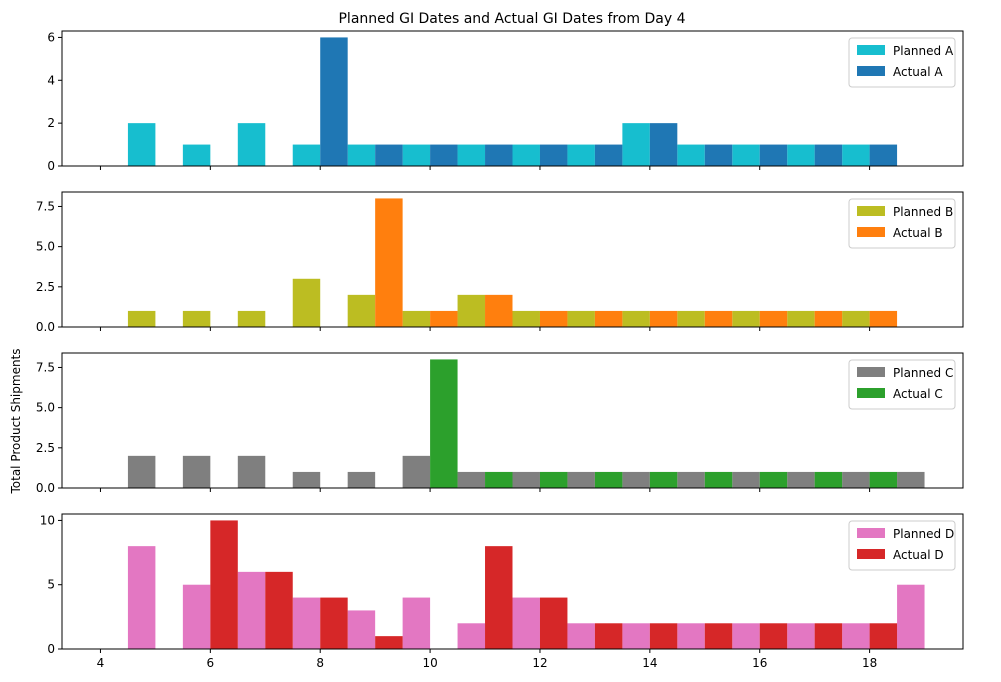 The width and height of the screenshot is (1001, 682). Describe the element at coordinates (902, 223) in the screenshot. I see `legend: Planned B Actual B` at that location.